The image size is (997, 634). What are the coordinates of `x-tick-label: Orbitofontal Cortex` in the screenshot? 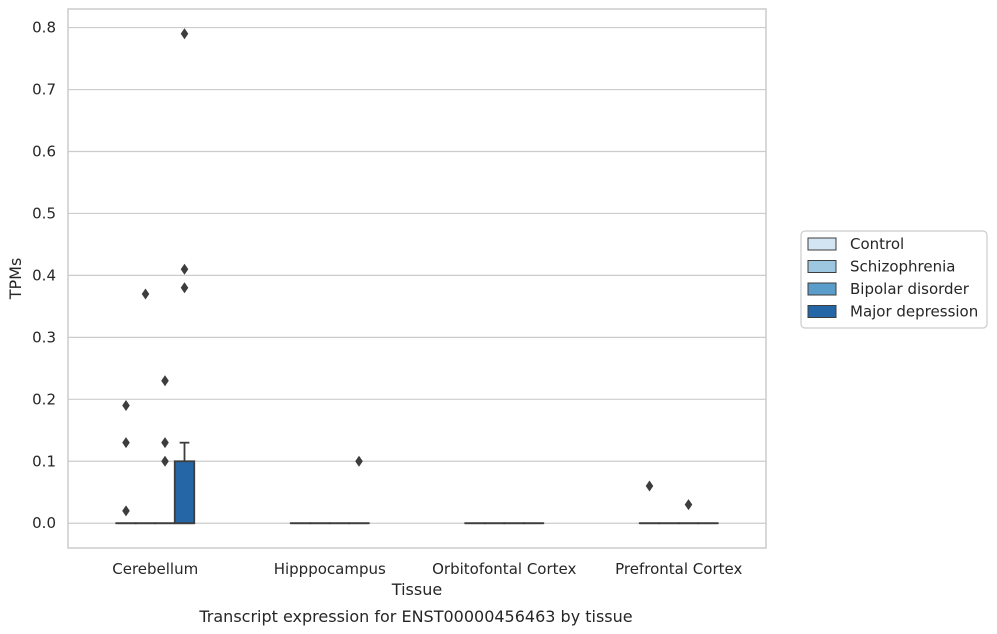 It's located at (504, 569).